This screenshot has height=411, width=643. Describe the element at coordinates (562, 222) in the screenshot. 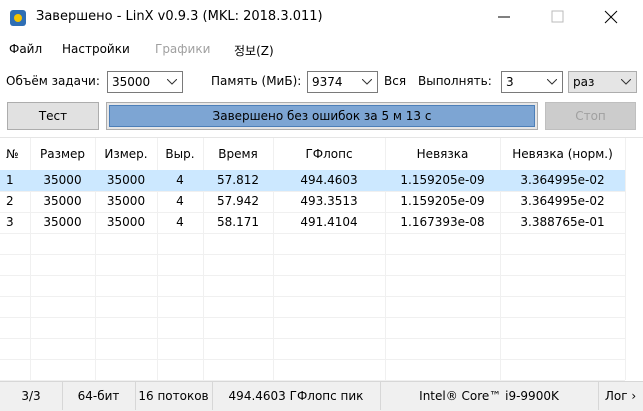

I see `table-cell: 3.388765e-01` at that location.